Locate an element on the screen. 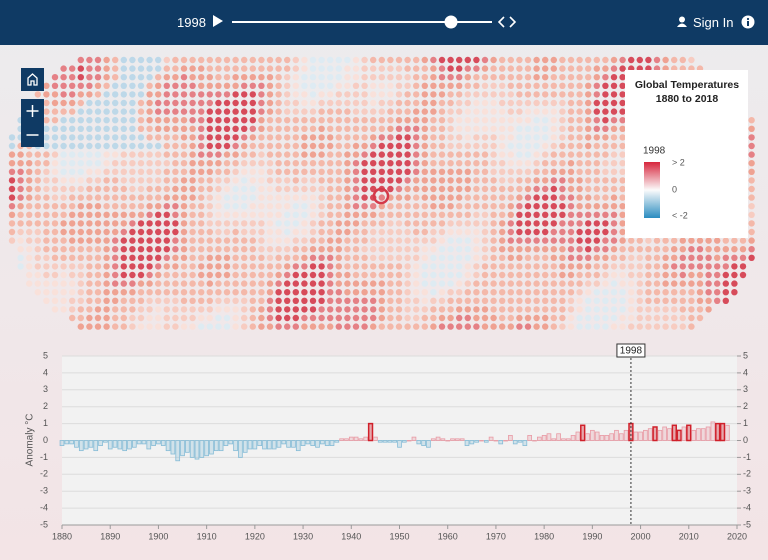 Image resolution: width=768 pixels, height=560 pixels. time-slider is located at coordinates (374, 22).